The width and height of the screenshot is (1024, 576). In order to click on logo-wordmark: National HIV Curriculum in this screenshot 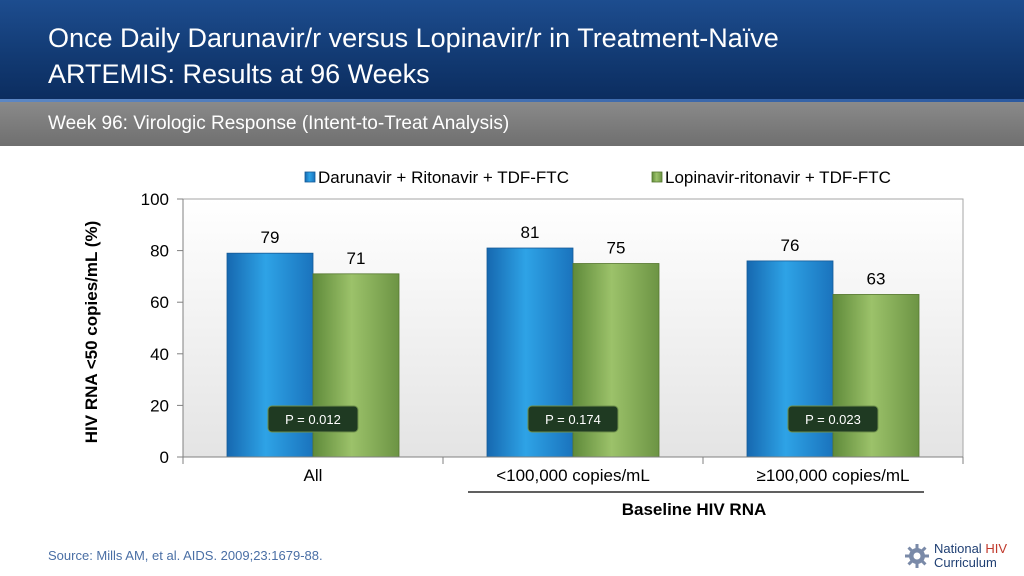, I will do `click(970, 556)`.